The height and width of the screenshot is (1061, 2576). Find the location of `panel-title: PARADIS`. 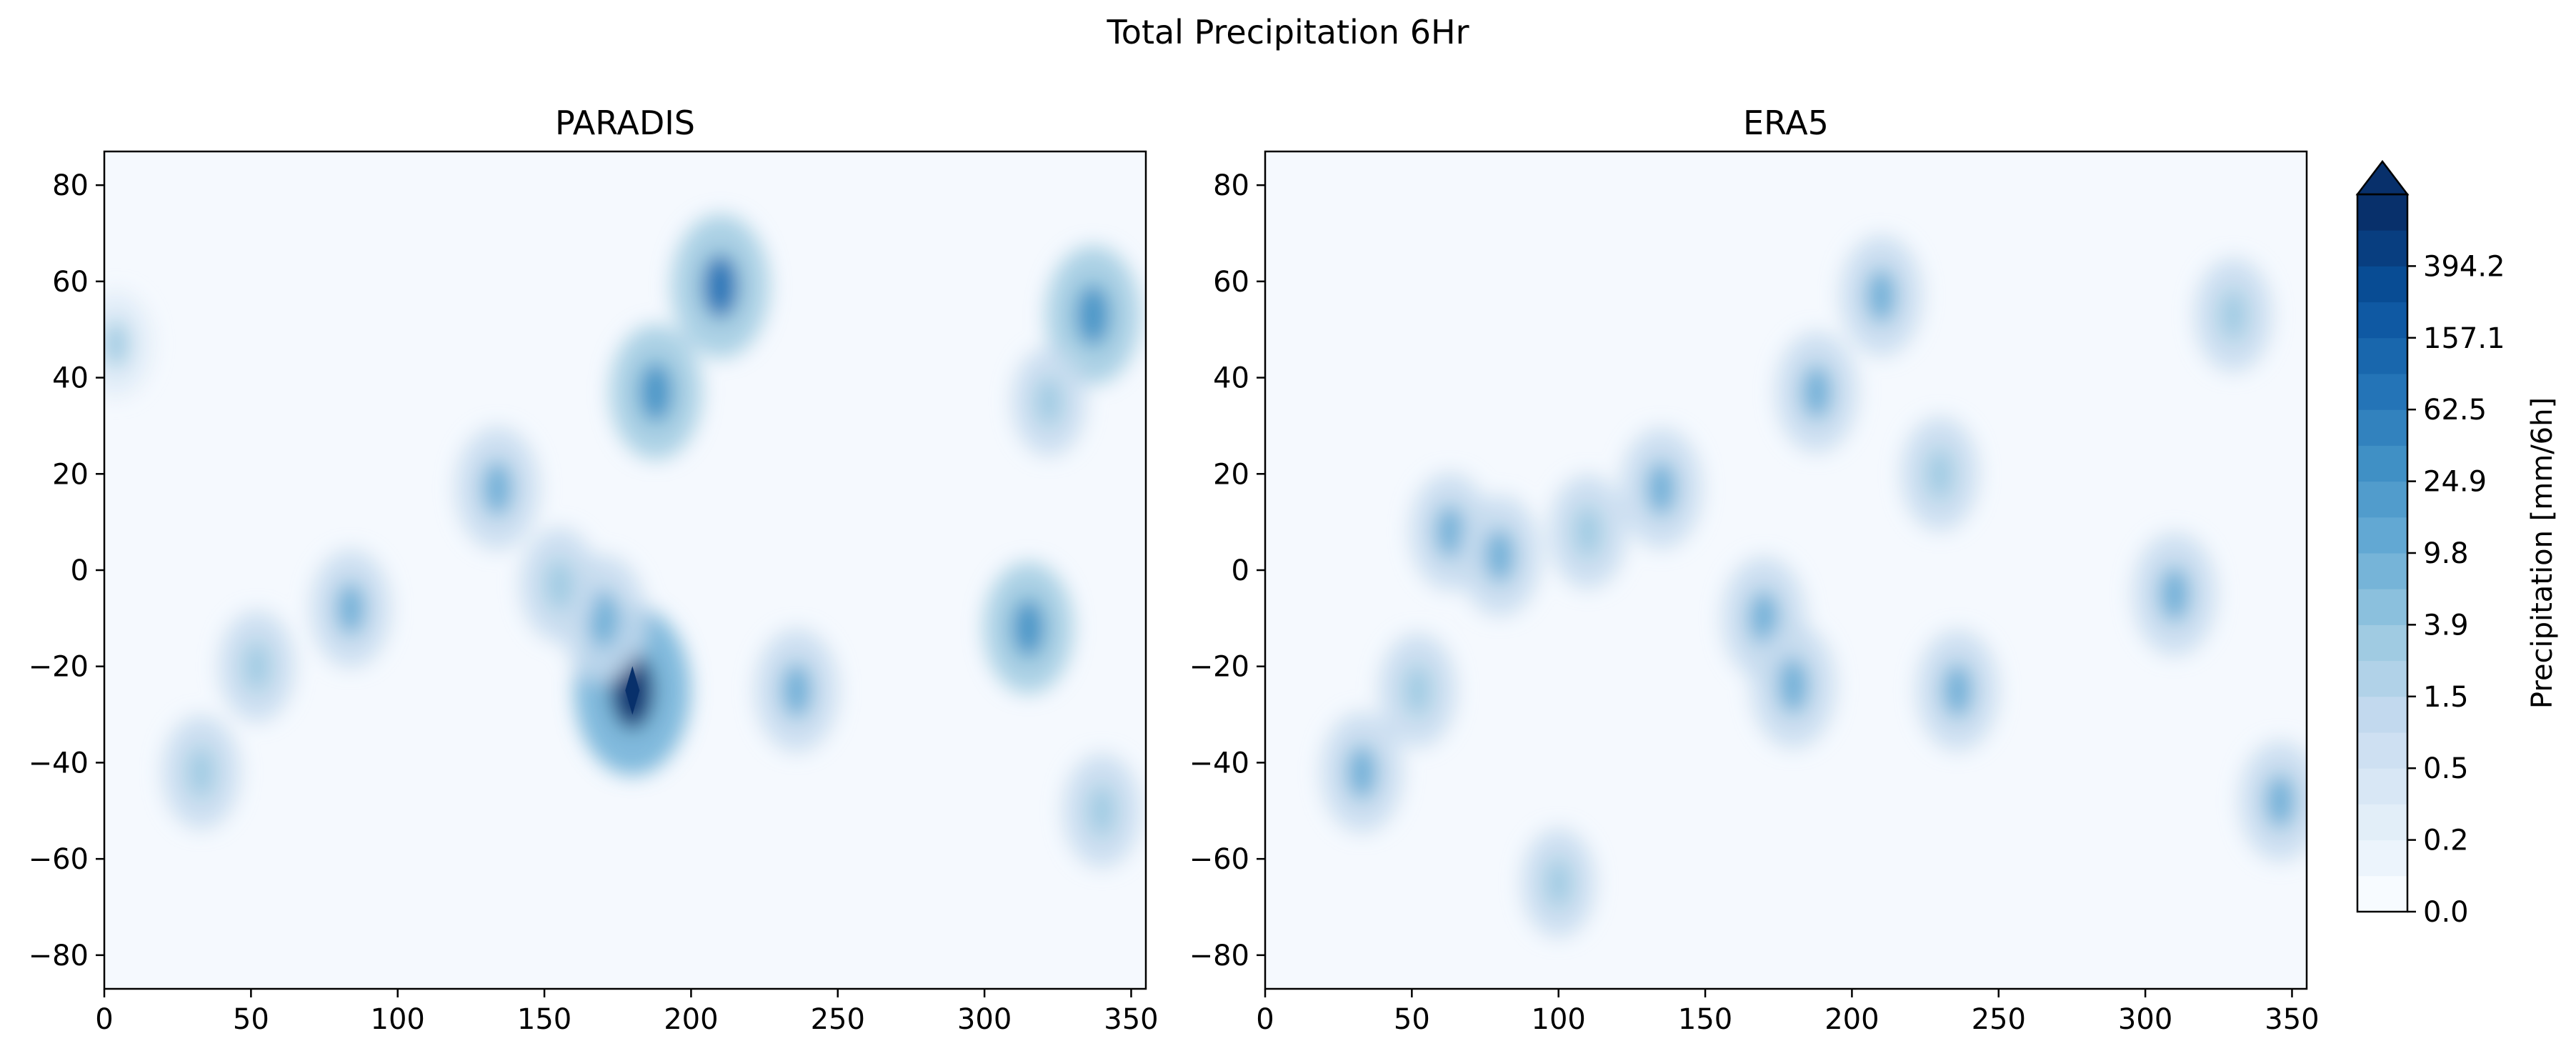

panel-title: PARADIS is located at coordinates (625, 123).